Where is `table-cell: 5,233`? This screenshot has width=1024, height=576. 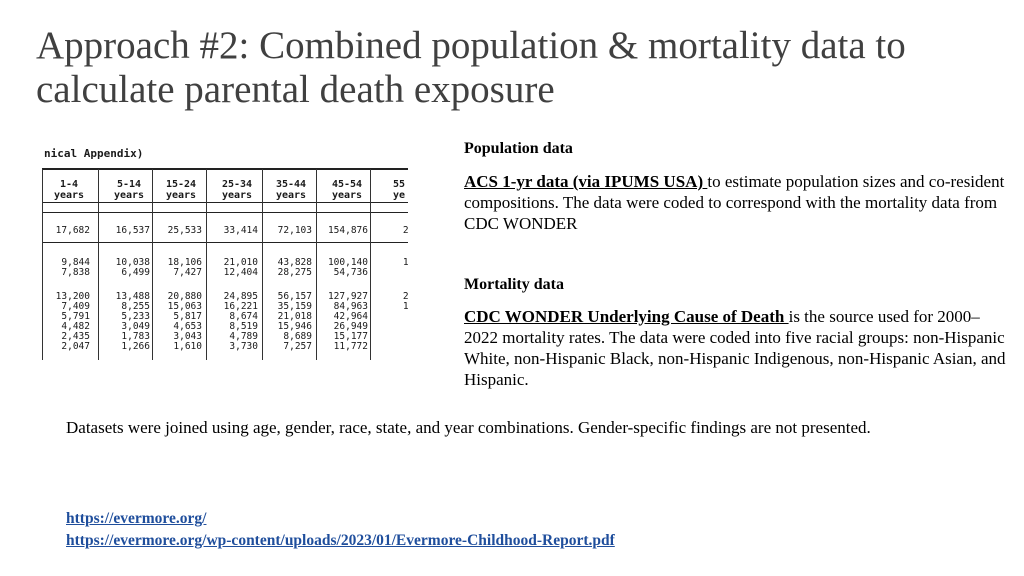
table-cell: 5,233 is located at coordinates (135, 316).